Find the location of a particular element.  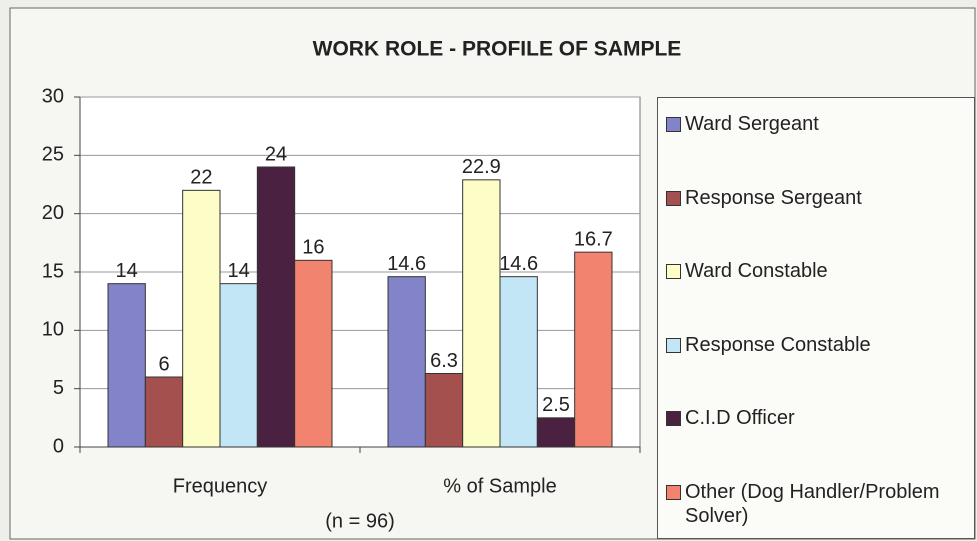

data-label: 6.3 is located at coordinates (444, 361).